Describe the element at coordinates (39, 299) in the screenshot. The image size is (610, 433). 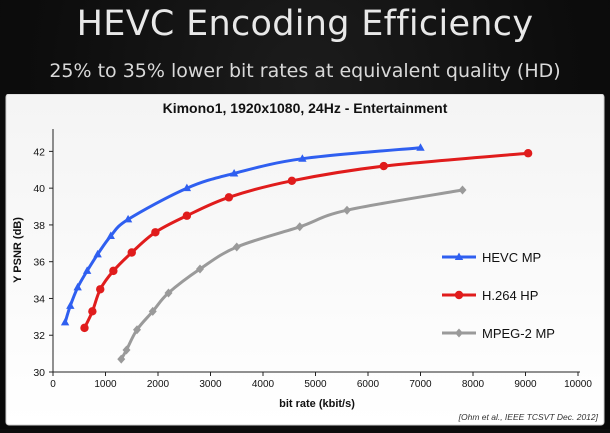
I see `y-tick-label: 34` at that location.